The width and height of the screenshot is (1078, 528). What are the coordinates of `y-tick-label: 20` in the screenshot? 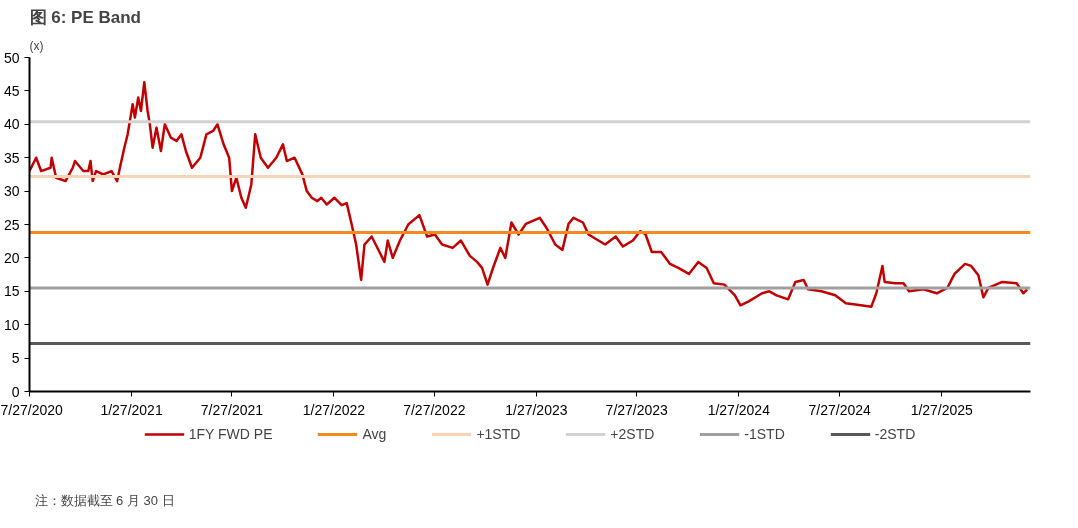 It's located at (11, 257).